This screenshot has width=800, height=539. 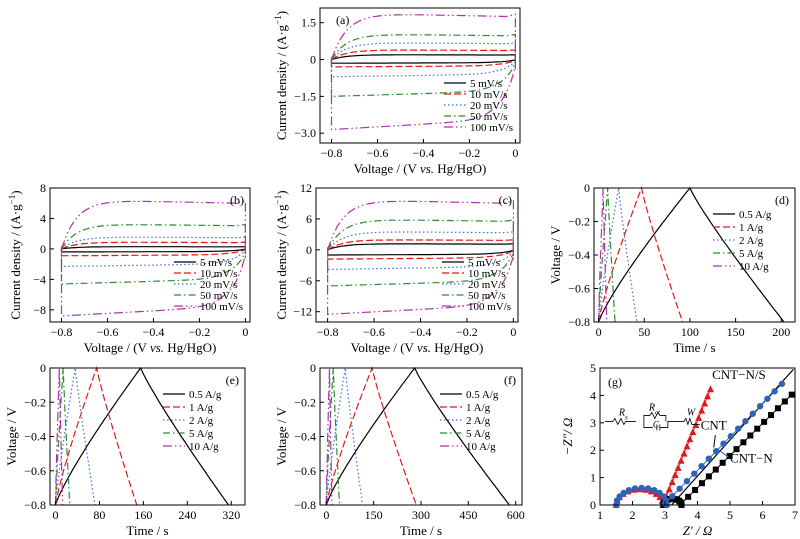 I want to click on x-tick-label: 160, so click(x=143, y=515).